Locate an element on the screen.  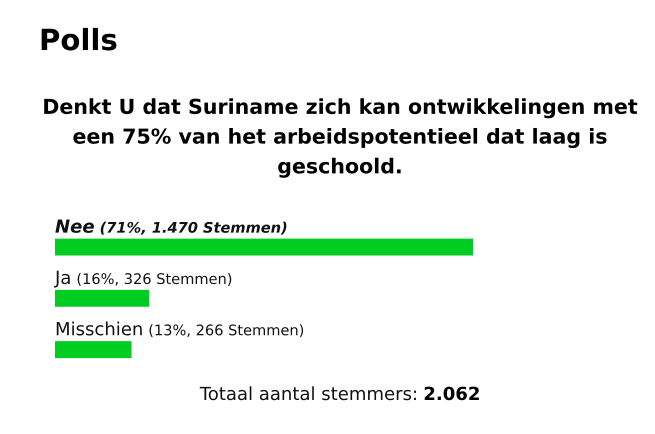
y-tick-label: Ja is located at coordinates (62, 279).